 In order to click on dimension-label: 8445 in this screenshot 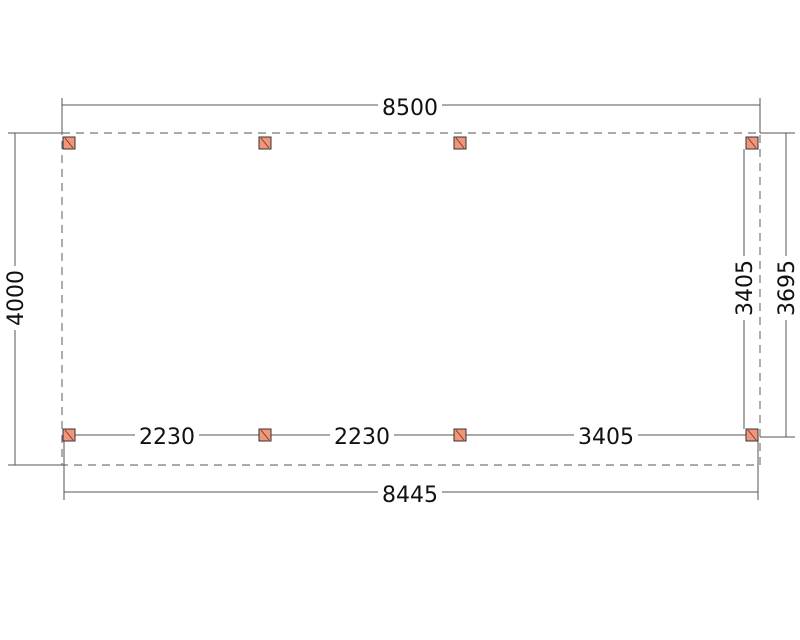, I will do `click(410, 495)`.